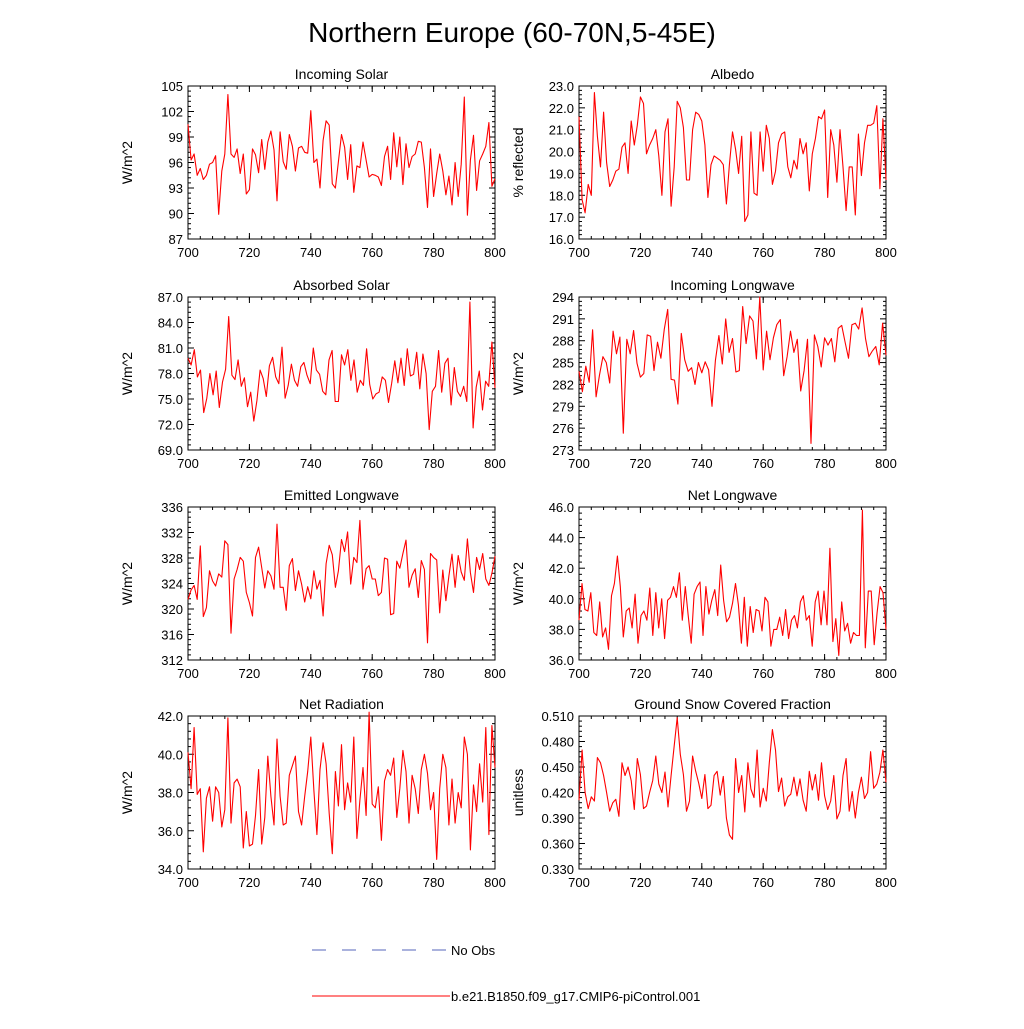  I want to click on legend-model-label: b.e21.B1850.f09_g17.CMIP6-piControl.001, so click(575, 996).